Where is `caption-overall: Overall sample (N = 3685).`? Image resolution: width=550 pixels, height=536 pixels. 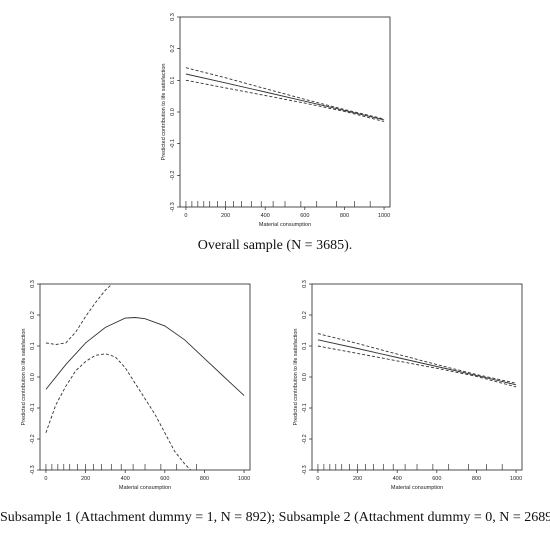 caption-overall: Overall sample (N = 3685). is located at coordinates (275, 245).